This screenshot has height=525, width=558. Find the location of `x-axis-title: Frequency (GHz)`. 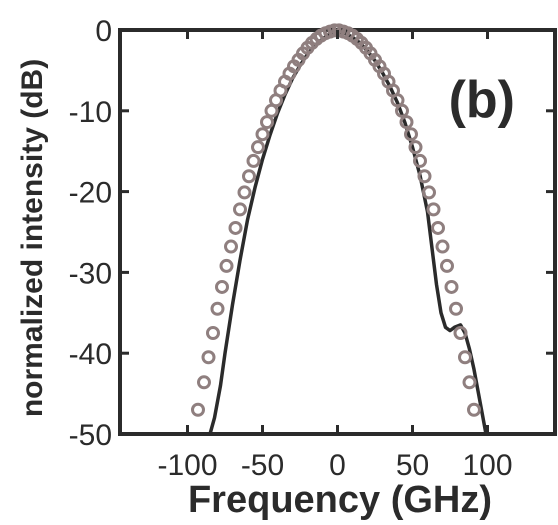

x-axis-title: Frequency (GHz) is located at coordinates (340, 500).